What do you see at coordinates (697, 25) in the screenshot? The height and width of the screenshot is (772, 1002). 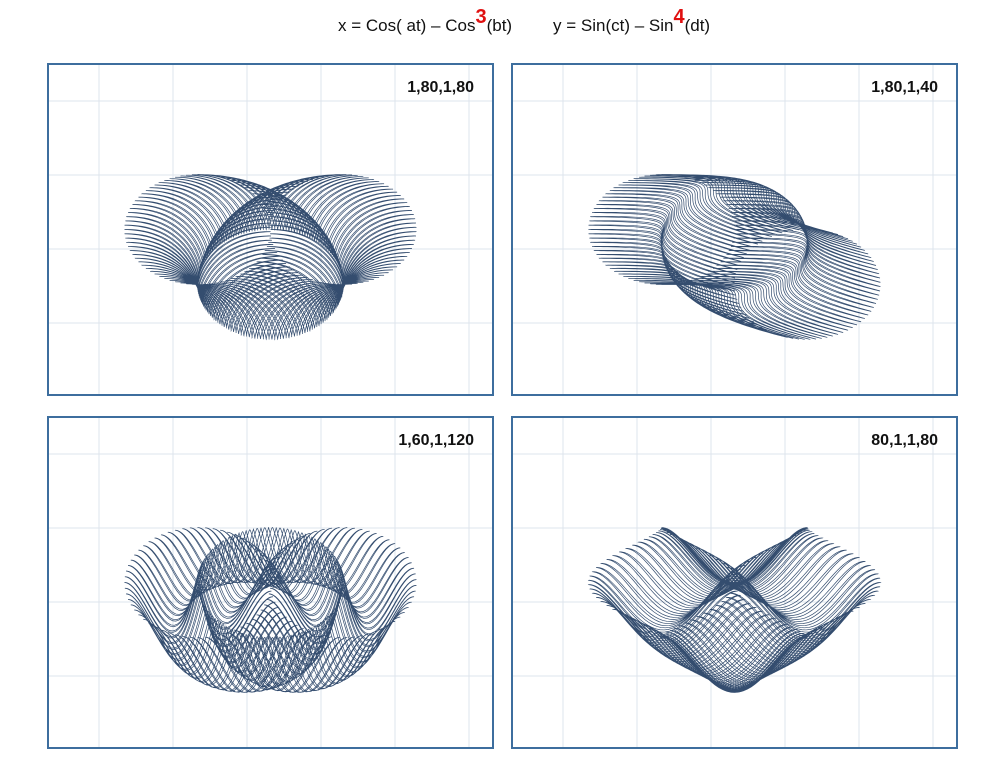 I see `y-equation-tail: (dt)` at bounding box center [697, 25].